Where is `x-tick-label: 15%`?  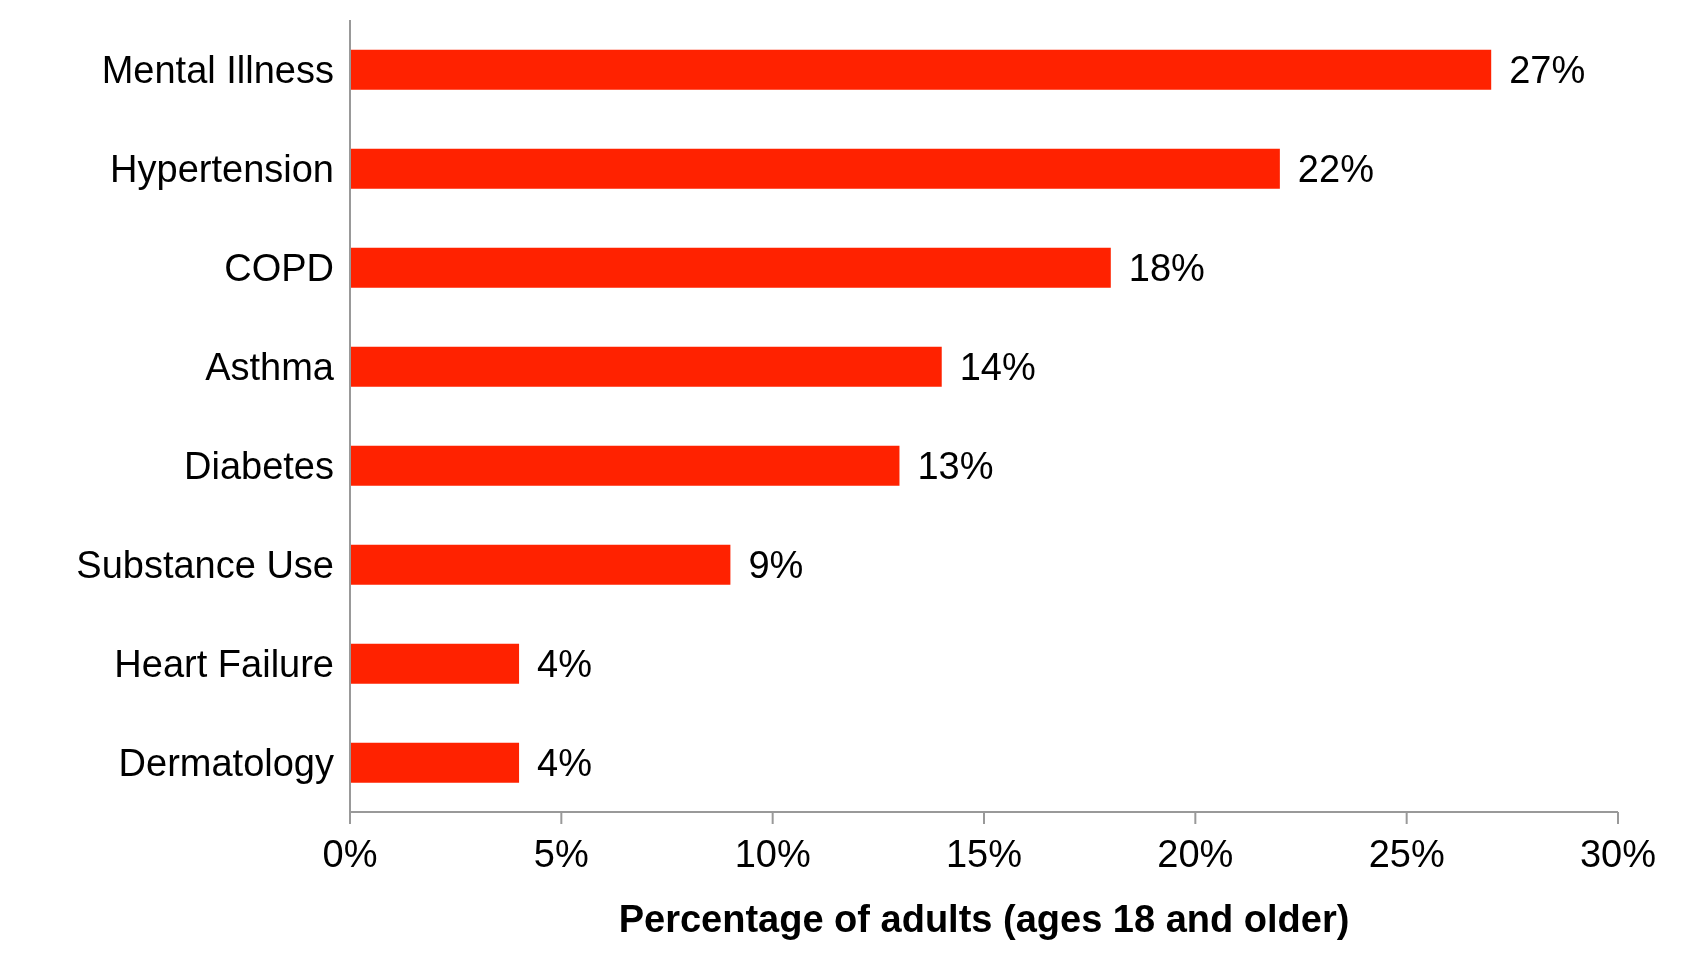 x-tick-label: 15% is located at coordinates (984, 853).